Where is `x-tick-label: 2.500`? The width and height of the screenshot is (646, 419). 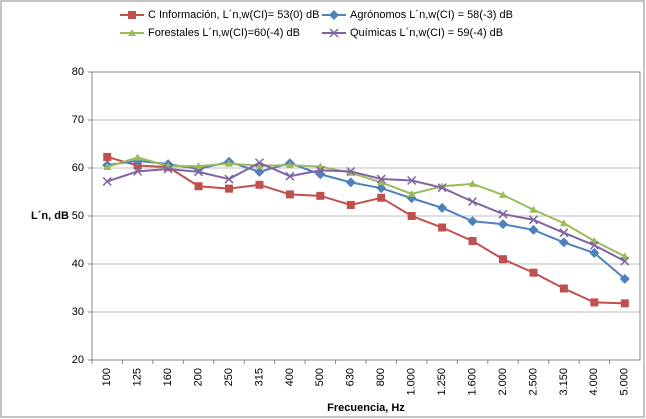
x-tick-label: 2.500 is located at coordinates (533, 382).